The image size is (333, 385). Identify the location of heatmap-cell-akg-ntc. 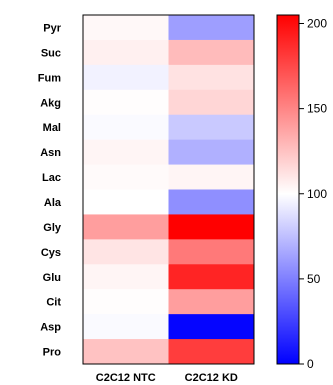
(126, 102).